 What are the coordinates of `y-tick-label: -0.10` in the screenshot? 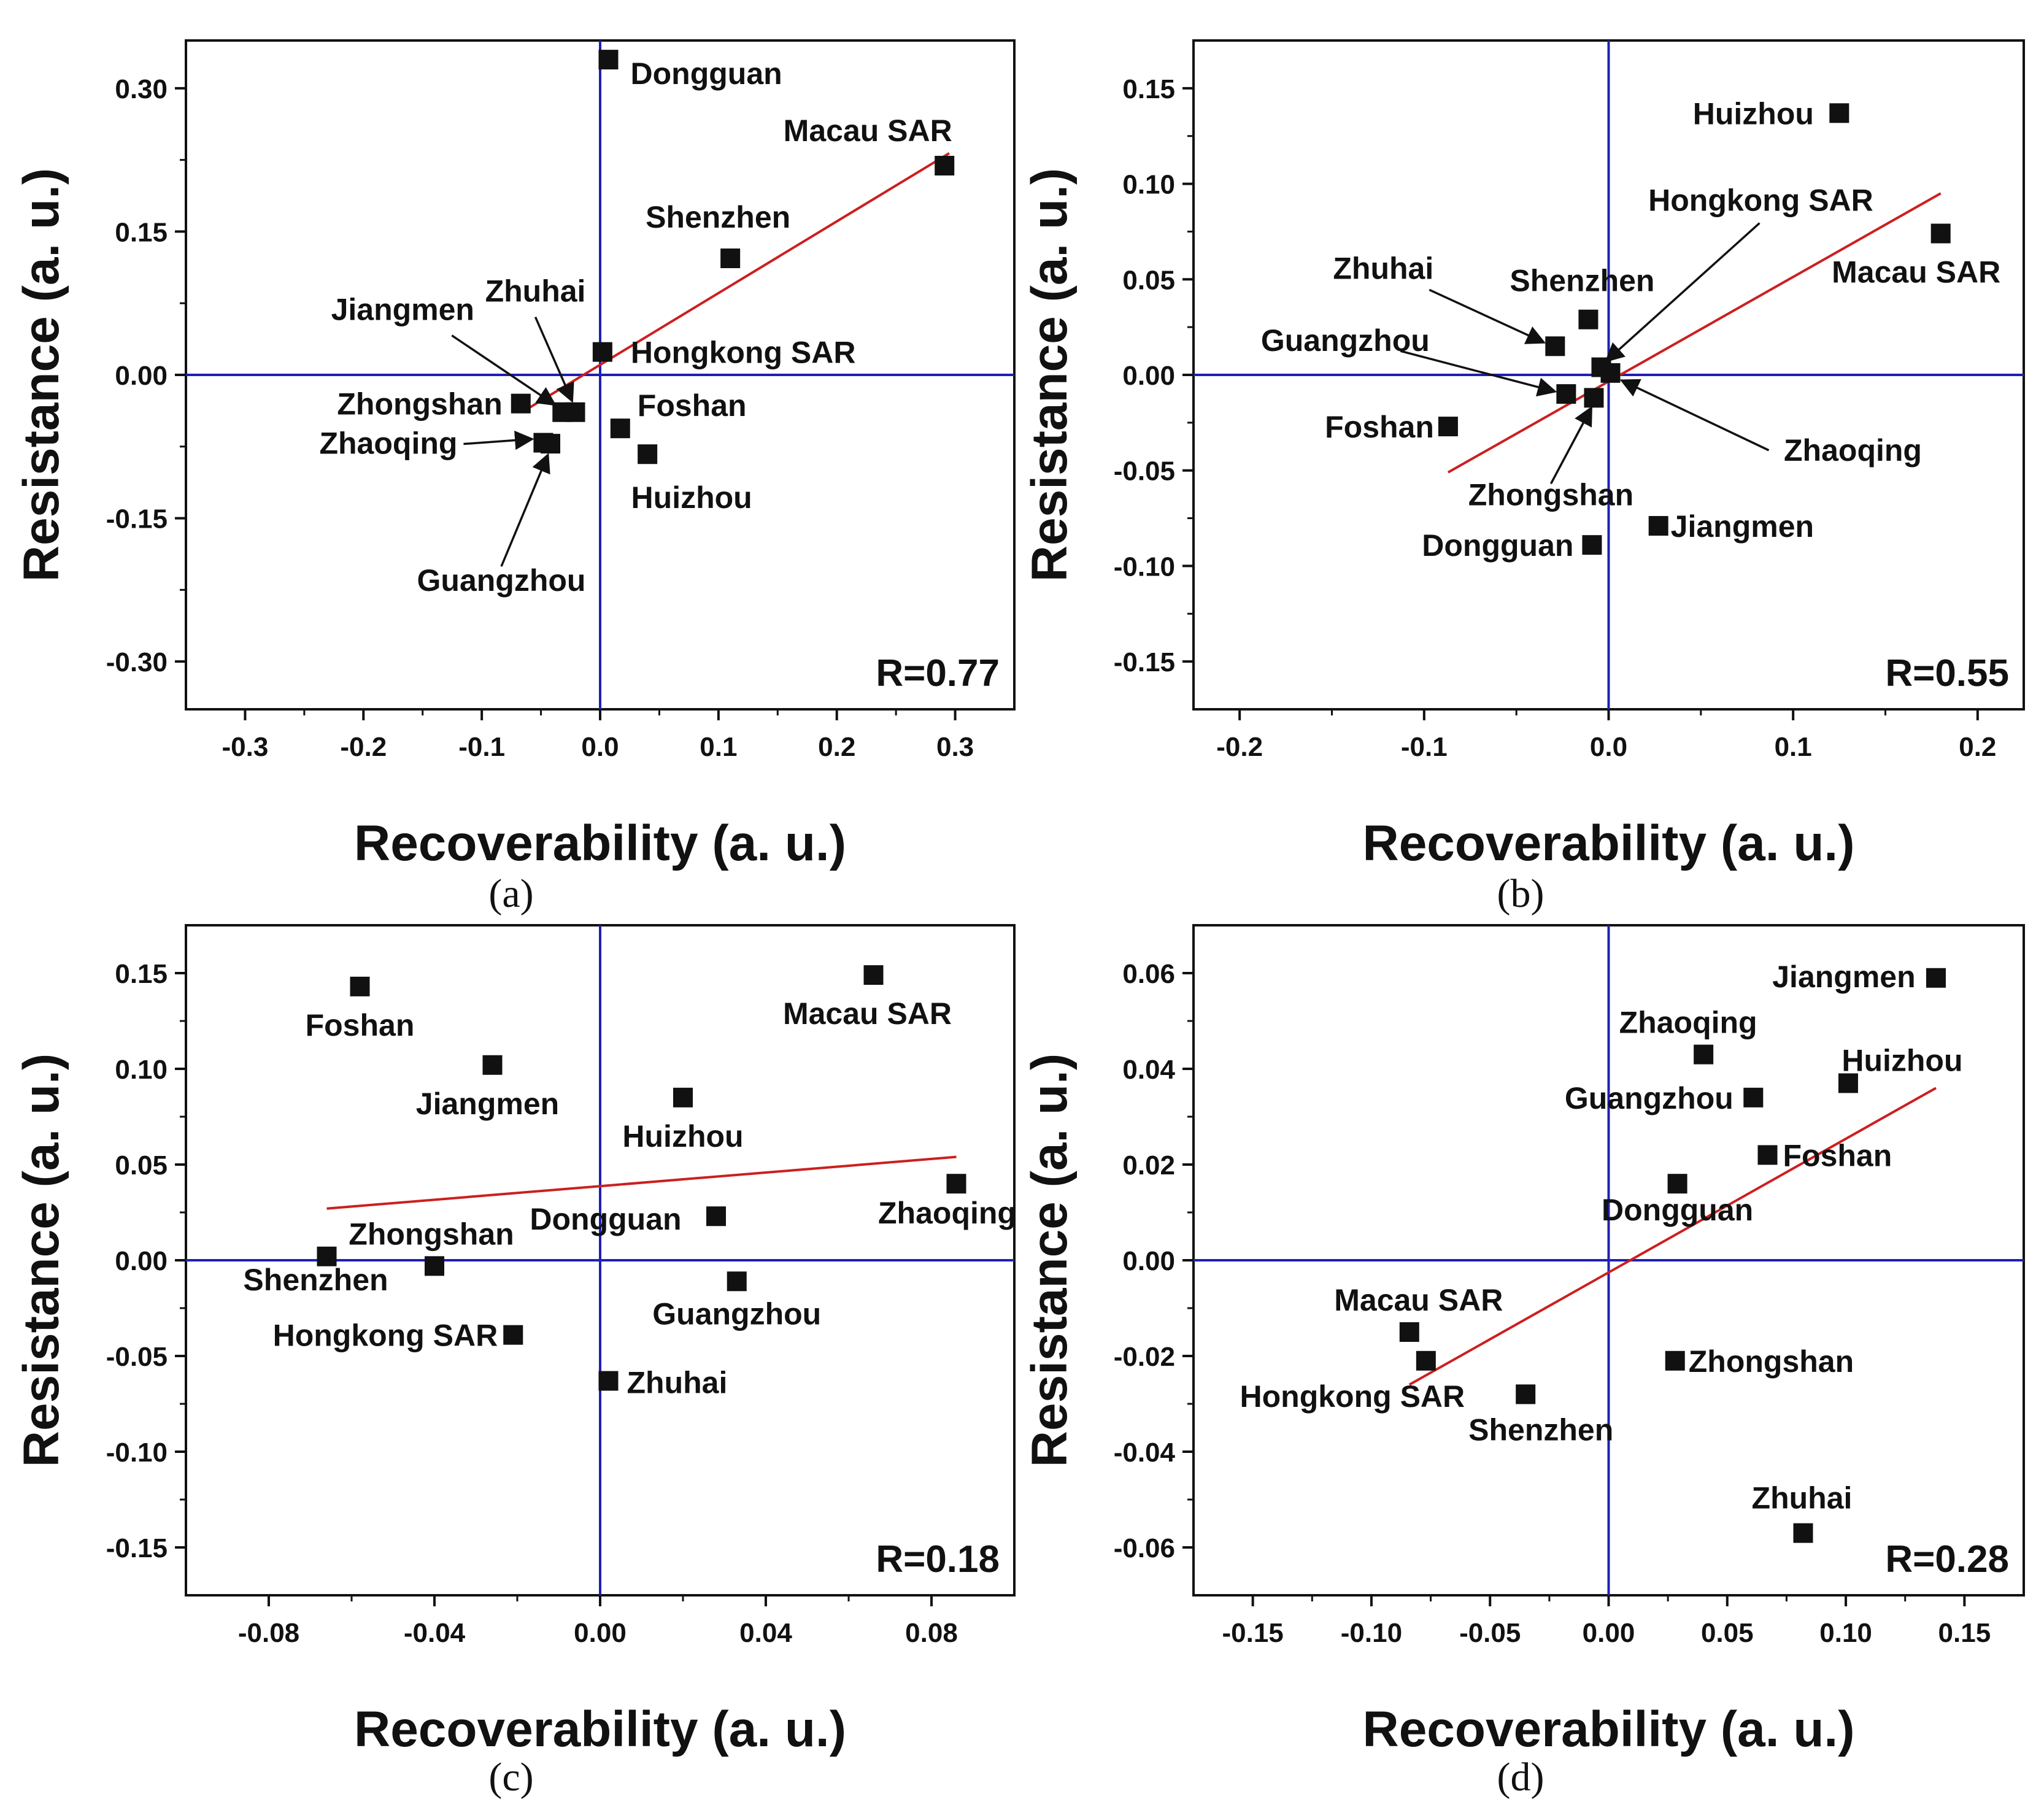 It's located at (1145, 567).